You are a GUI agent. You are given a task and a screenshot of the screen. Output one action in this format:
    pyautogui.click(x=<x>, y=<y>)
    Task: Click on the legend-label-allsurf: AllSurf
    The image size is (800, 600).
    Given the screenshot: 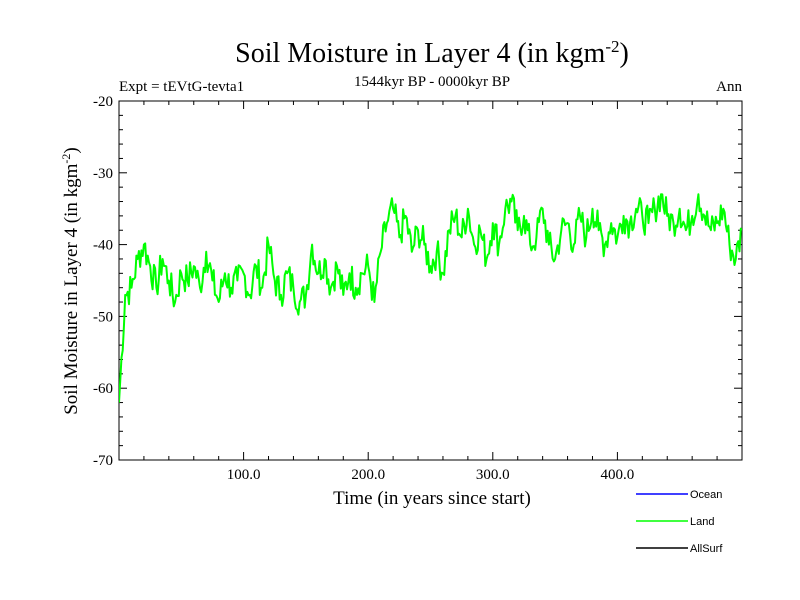 What is the action you would take?
    pyautogui.click(x=706, y=549)
    